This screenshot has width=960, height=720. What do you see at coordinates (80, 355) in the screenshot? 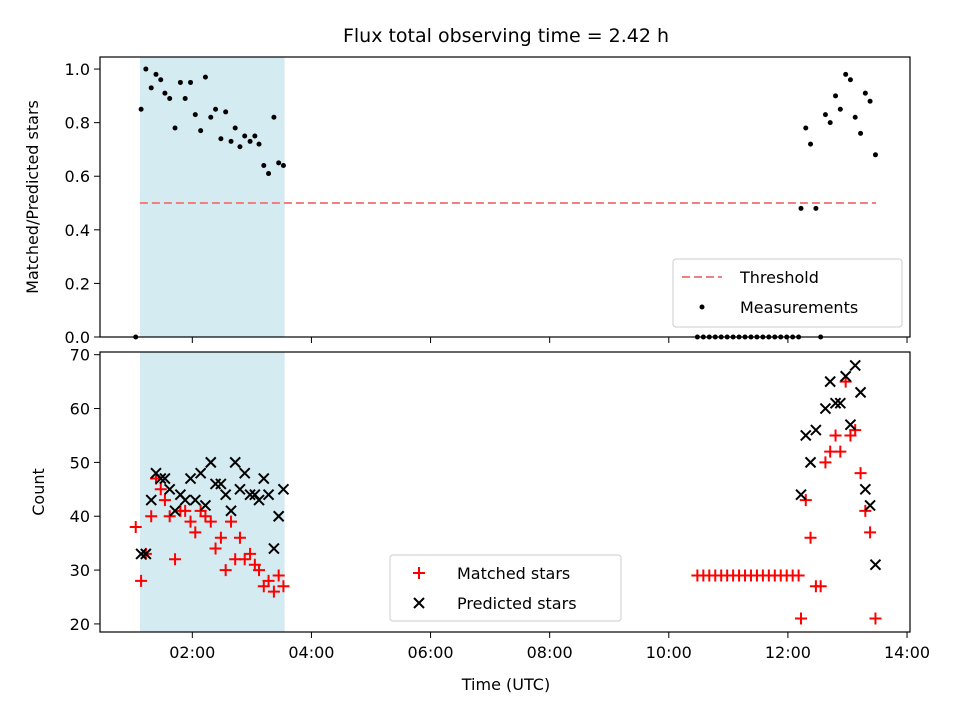
I see `y-tick-label: 70` at bounding box center [80, 355].